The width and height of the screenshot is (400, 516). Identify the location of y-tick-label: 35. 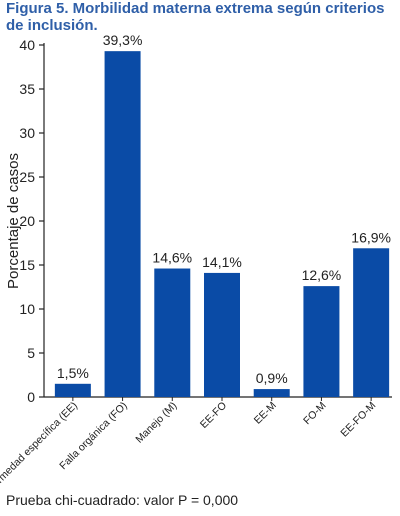
(27, 89).